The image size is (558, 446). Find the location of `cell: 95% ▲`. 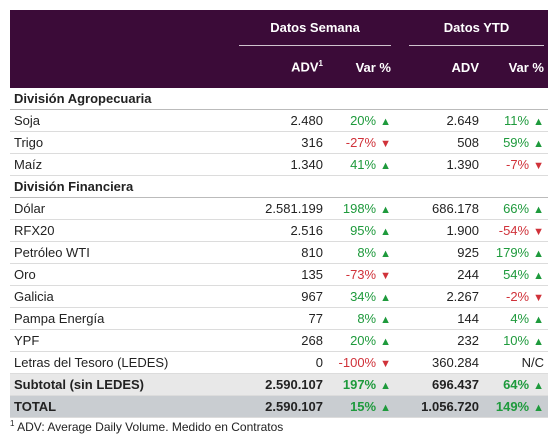

cell: 95% ▲ is located at coordinates (361, 230).